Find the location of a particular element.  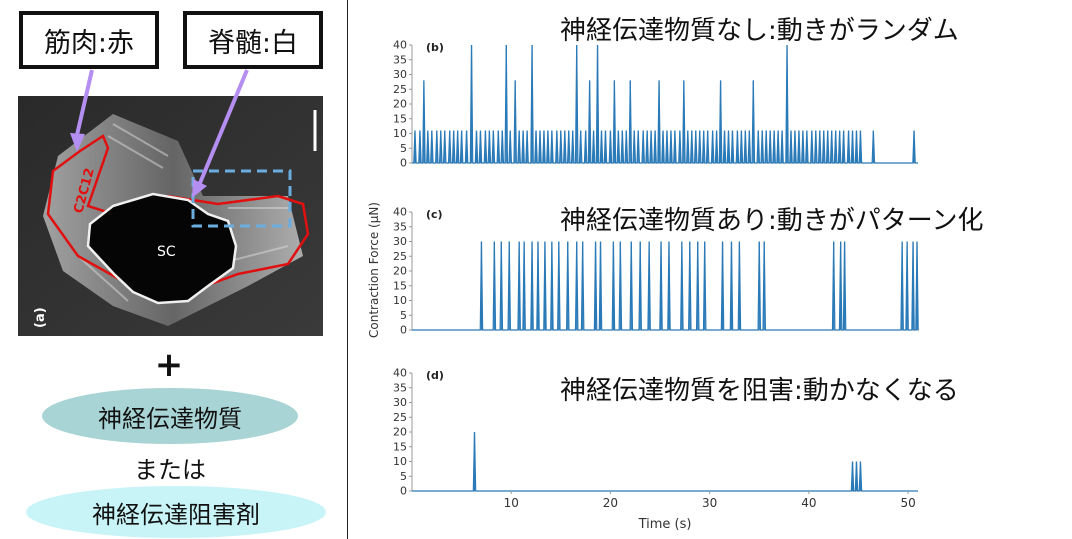

x-tick-label: 30 is located at coordinates (709, 503).